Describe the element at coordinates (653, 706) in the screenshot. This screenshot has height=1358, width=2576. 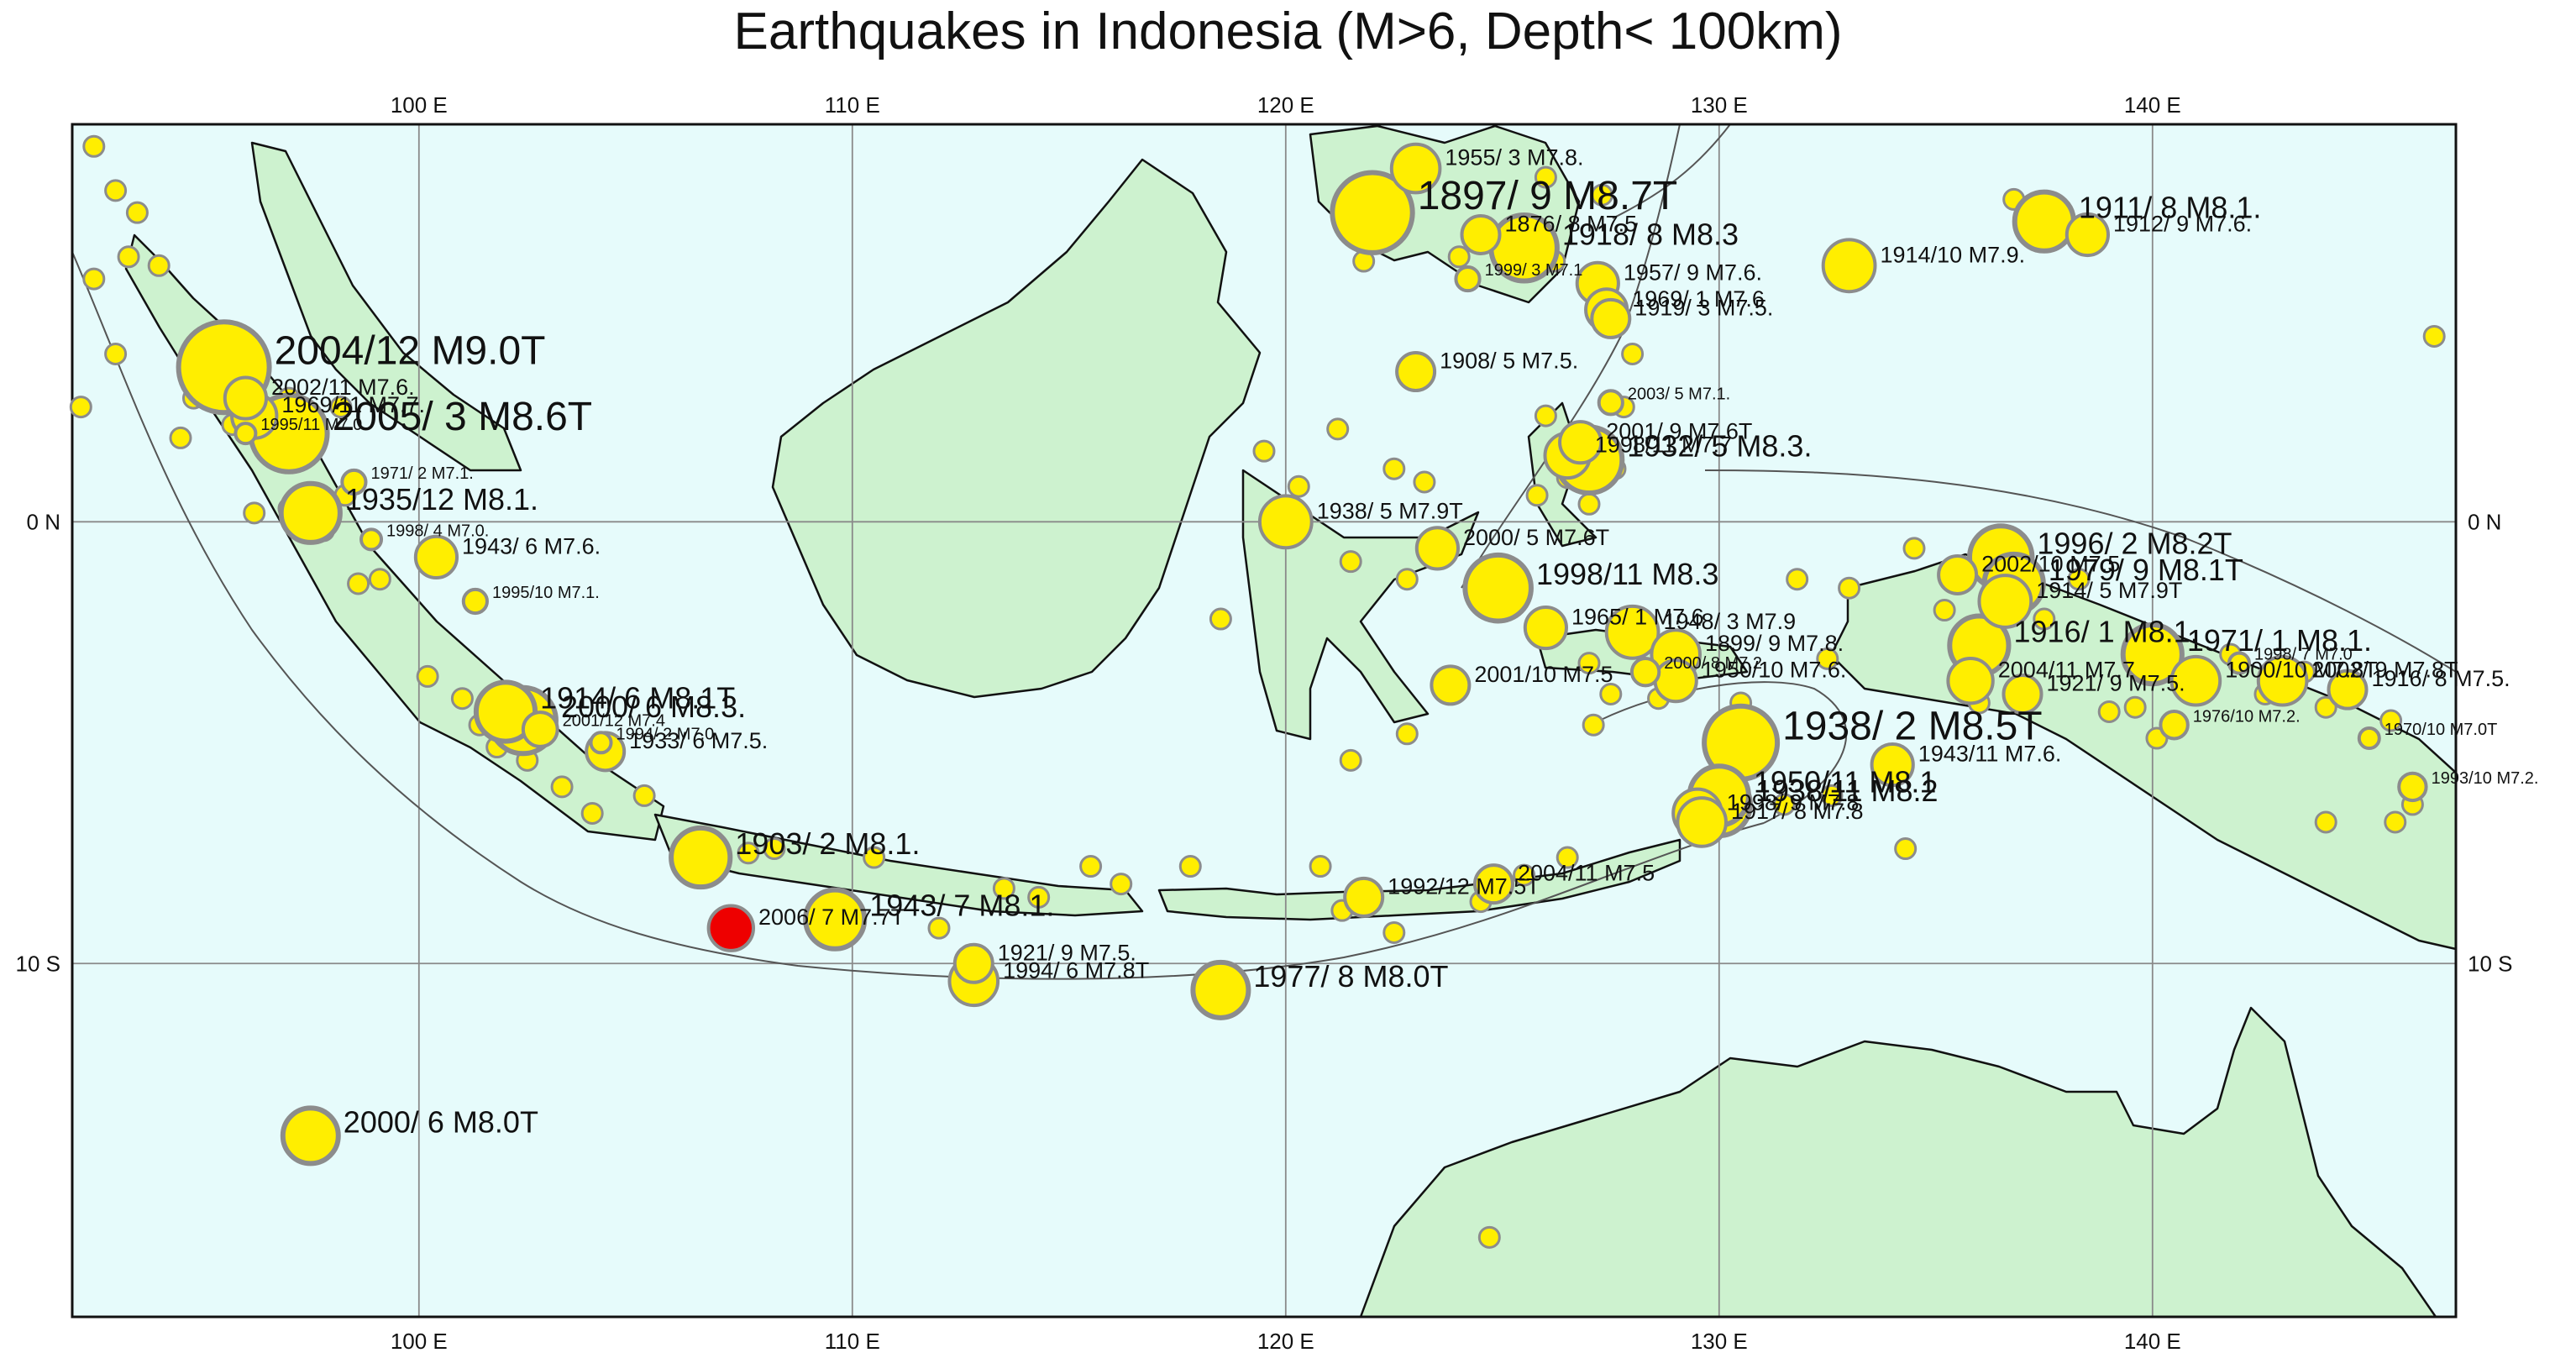
I see `earthquake-label: 2000/ 6 M8.3.` at that location.